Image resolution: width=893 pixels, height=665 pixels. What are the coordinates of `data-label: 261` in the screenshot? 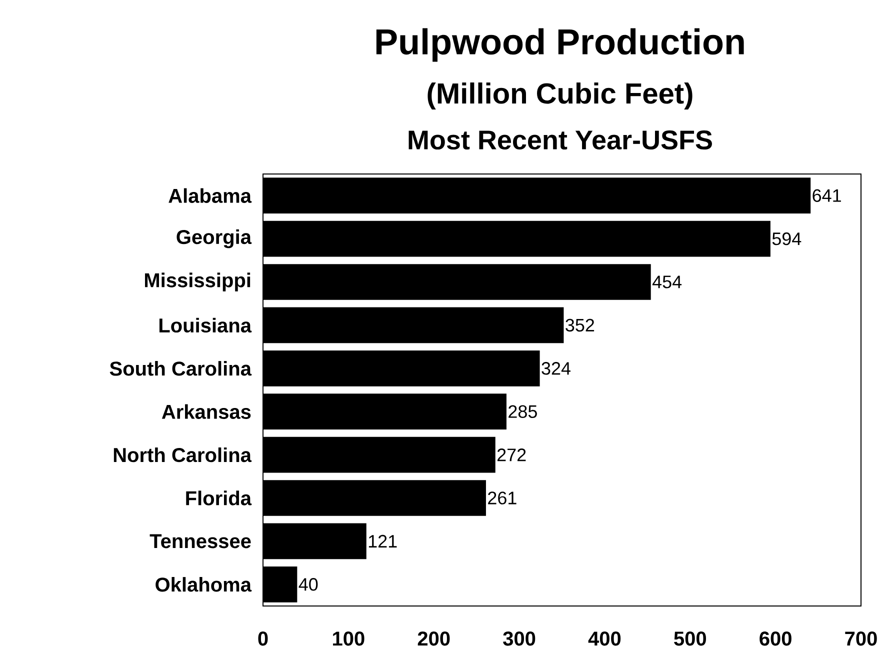 It's located at (502, 498).